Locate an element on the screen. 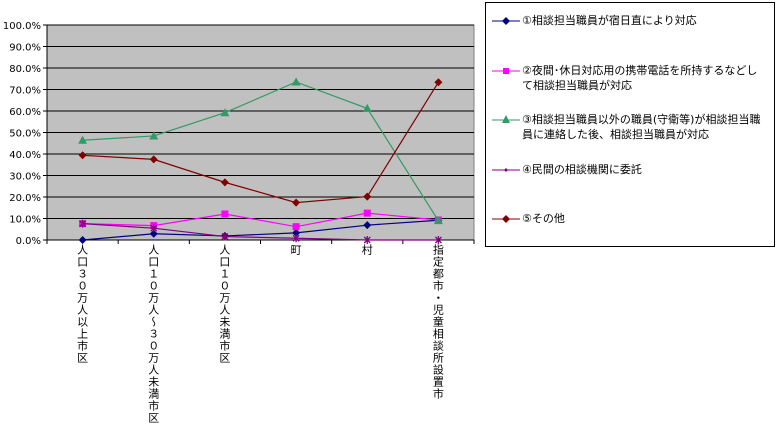 The height and width of the screenshot is (427, 778). y-tick-label: 20.0% is located at coordinates (25, 198).